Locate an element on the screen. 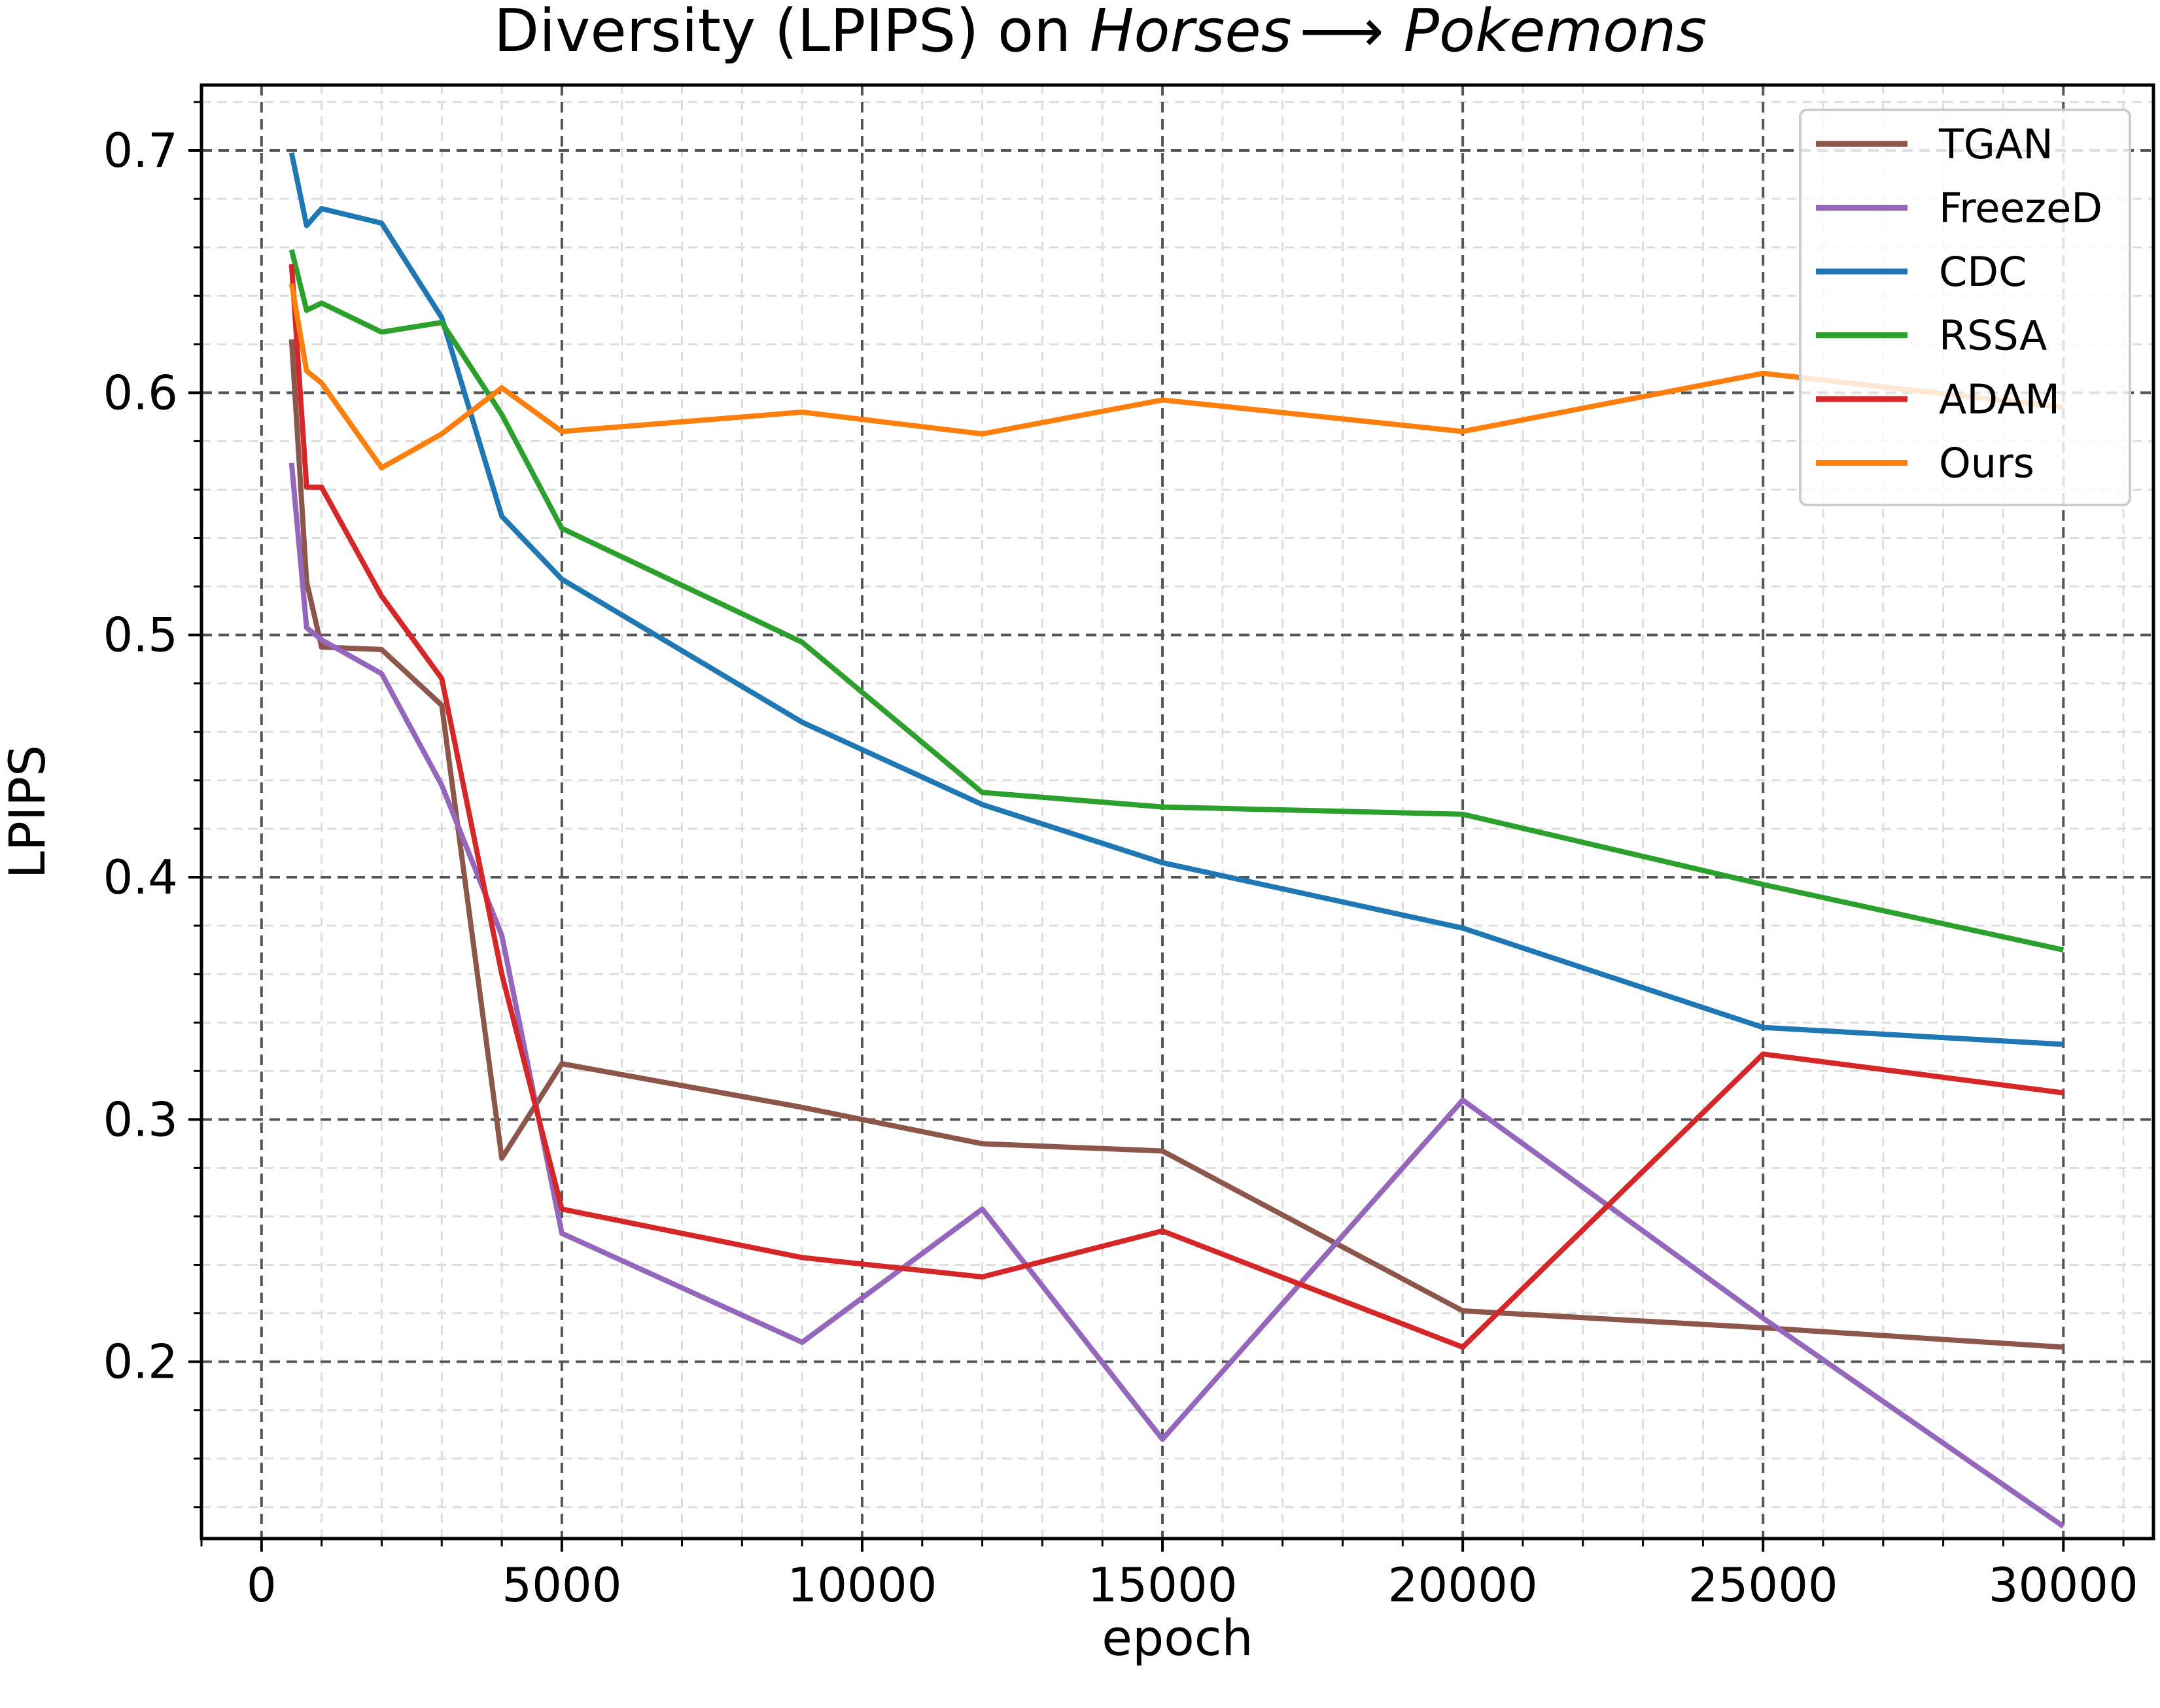  y-tick-label: 0.2 is located at coordinates (140, 1362).